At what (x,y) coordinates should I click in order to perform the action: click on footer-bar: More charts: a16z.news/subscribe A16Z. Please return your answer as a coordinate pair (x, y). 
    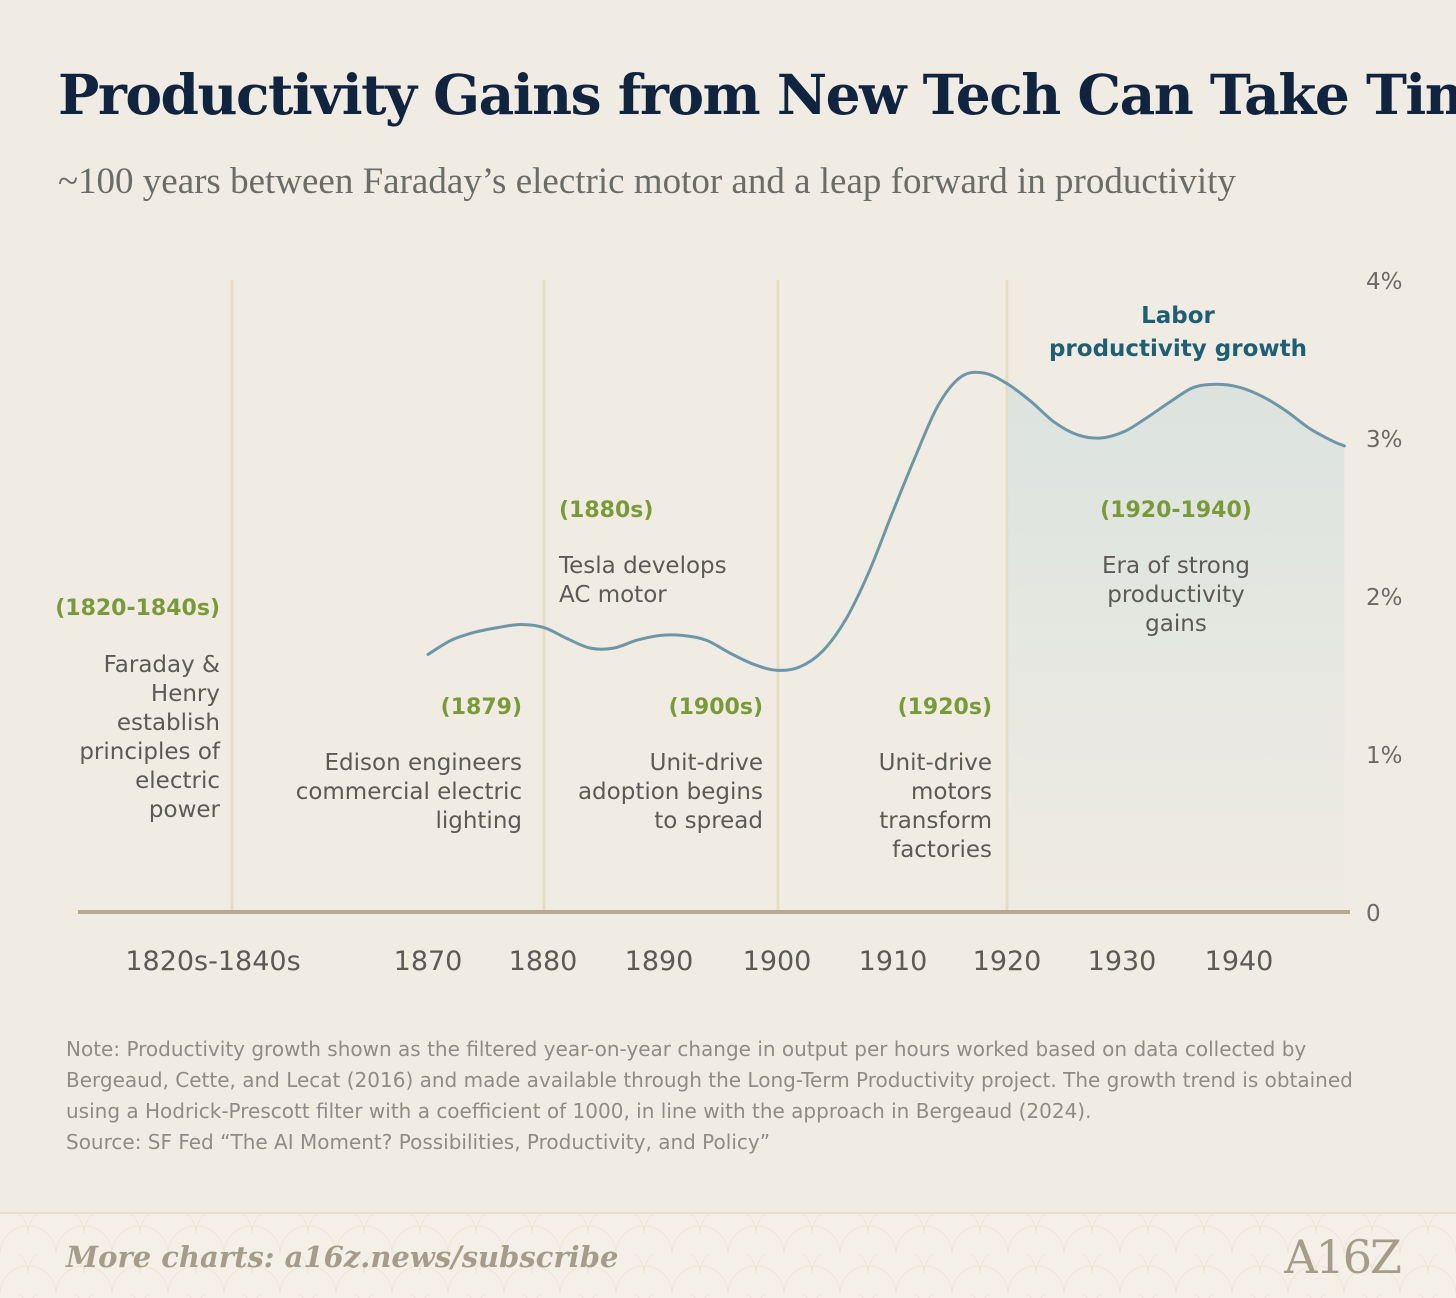
    Looking at the image, I should click on (728, 1255).